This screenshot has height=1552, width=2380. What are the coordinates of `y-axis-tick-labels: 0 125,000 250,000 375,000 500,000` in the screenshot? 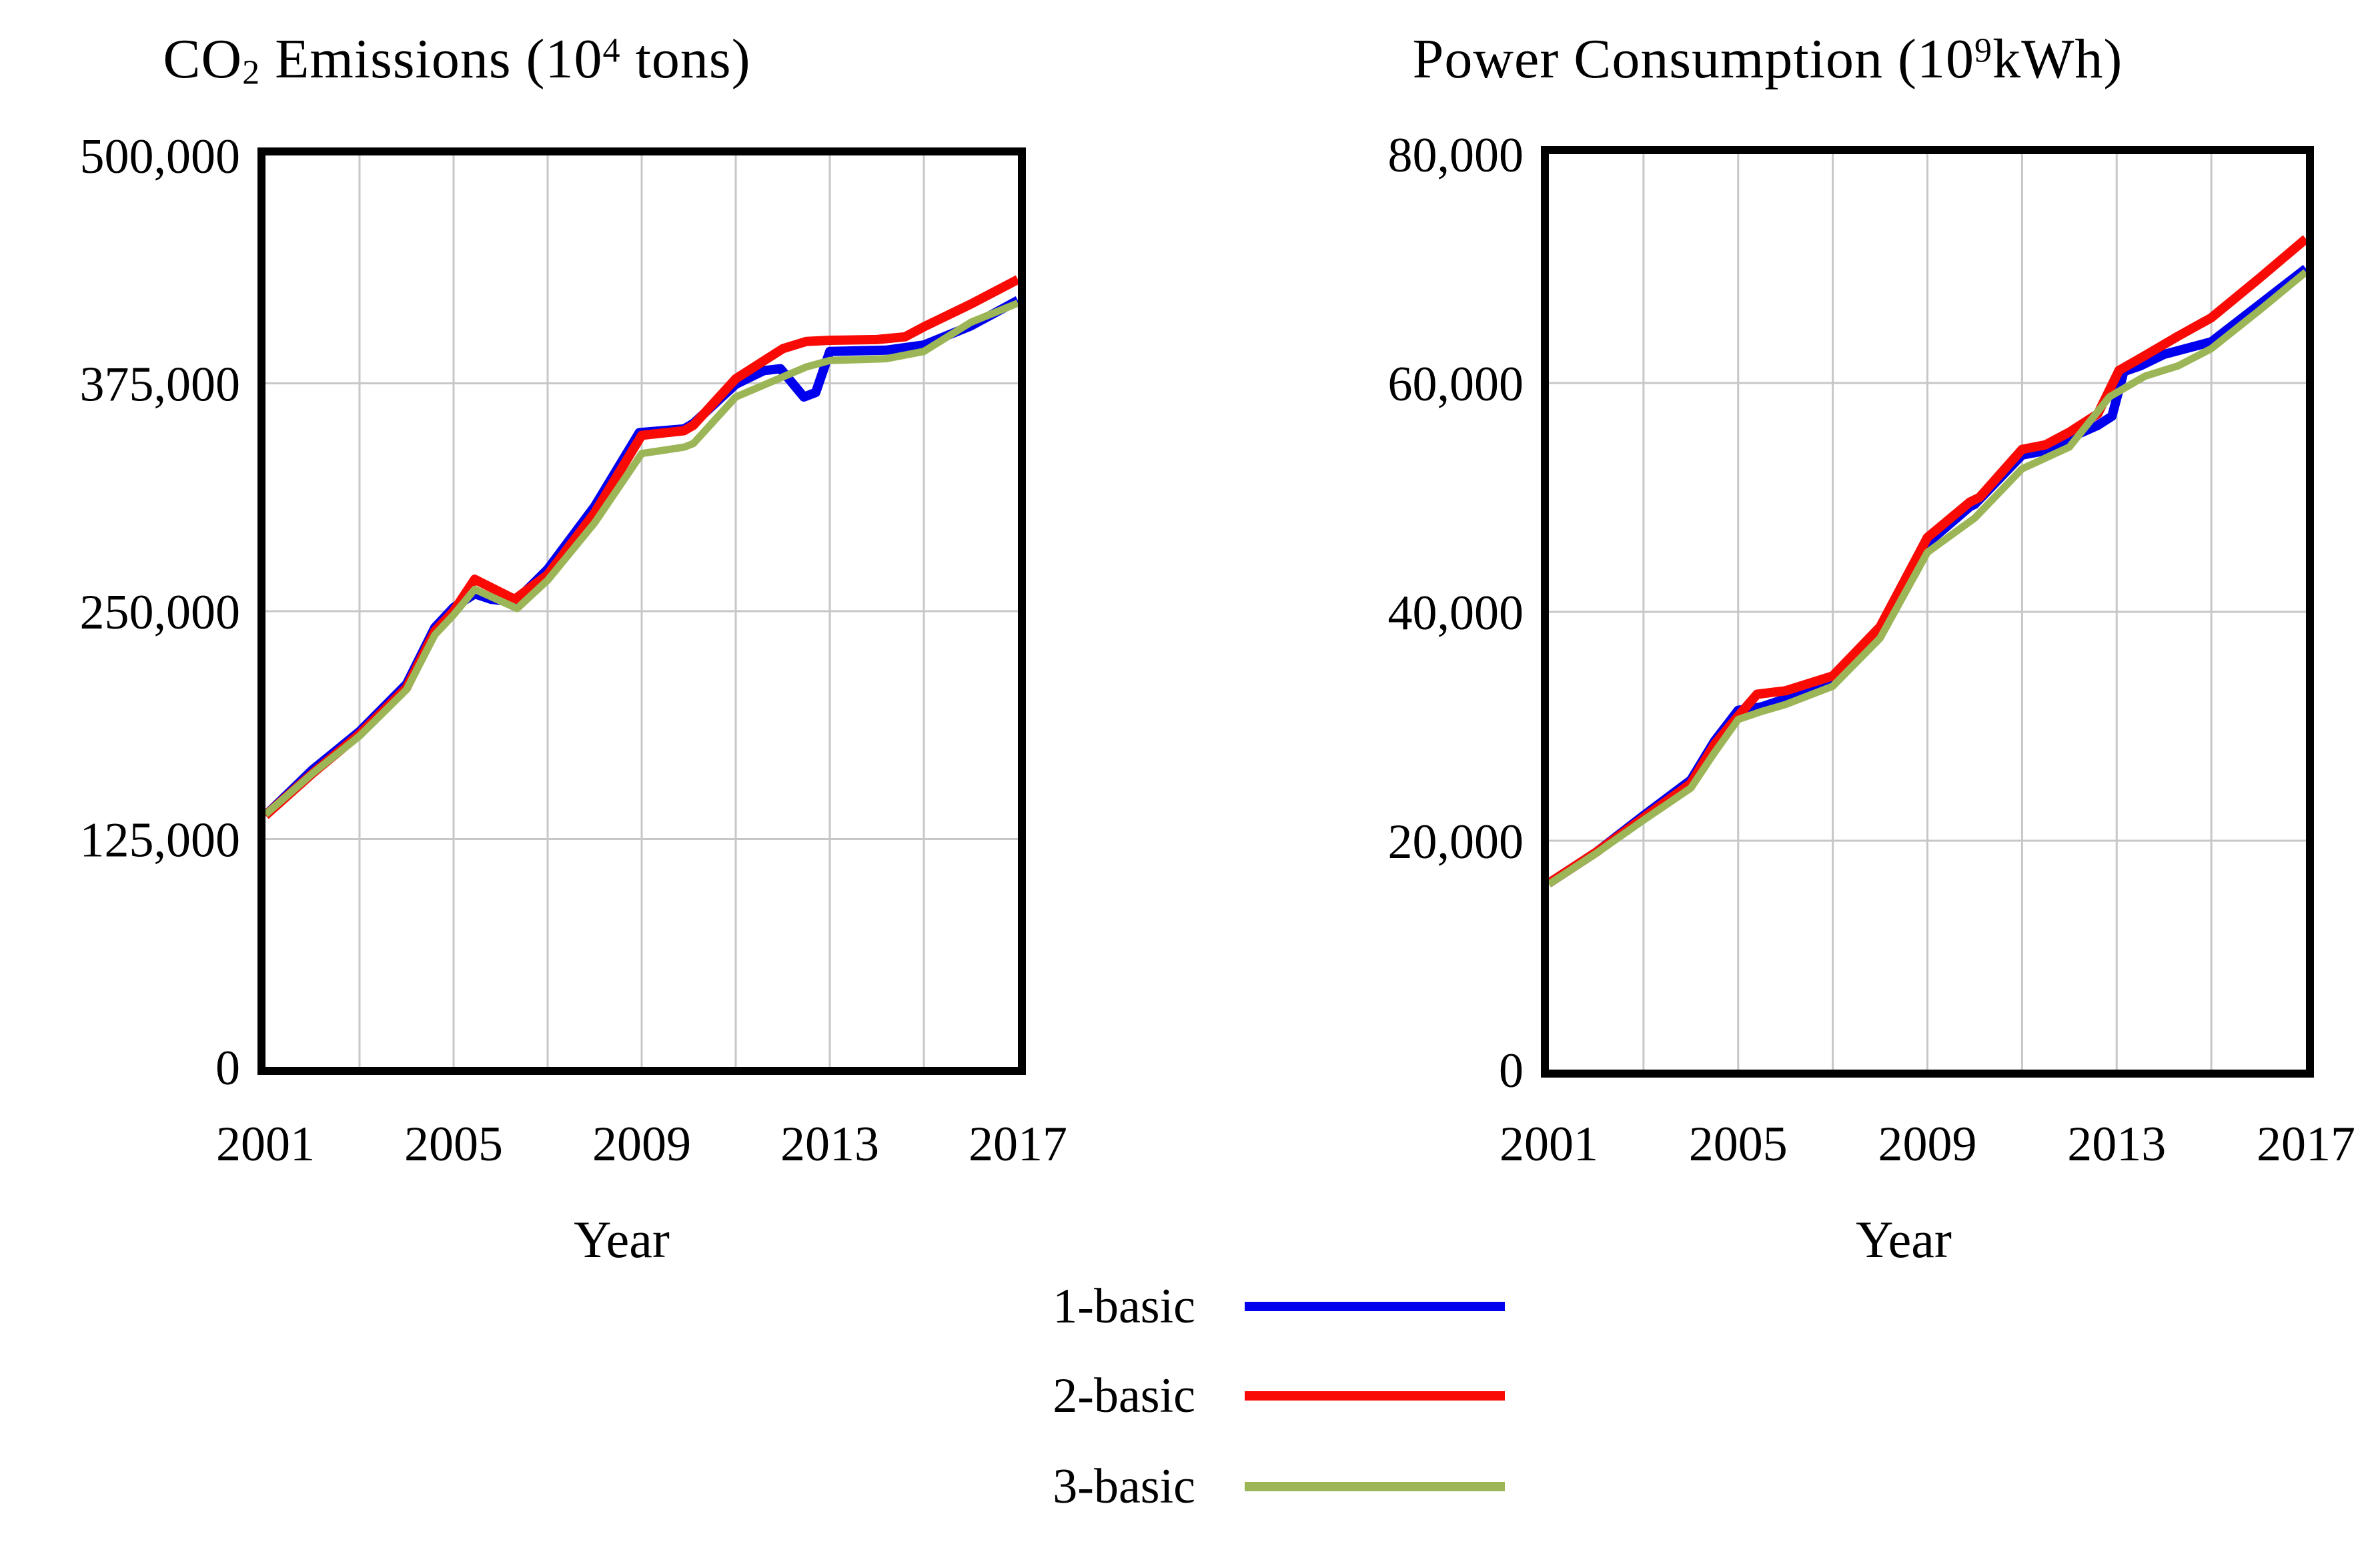 It's located at (160, 612).